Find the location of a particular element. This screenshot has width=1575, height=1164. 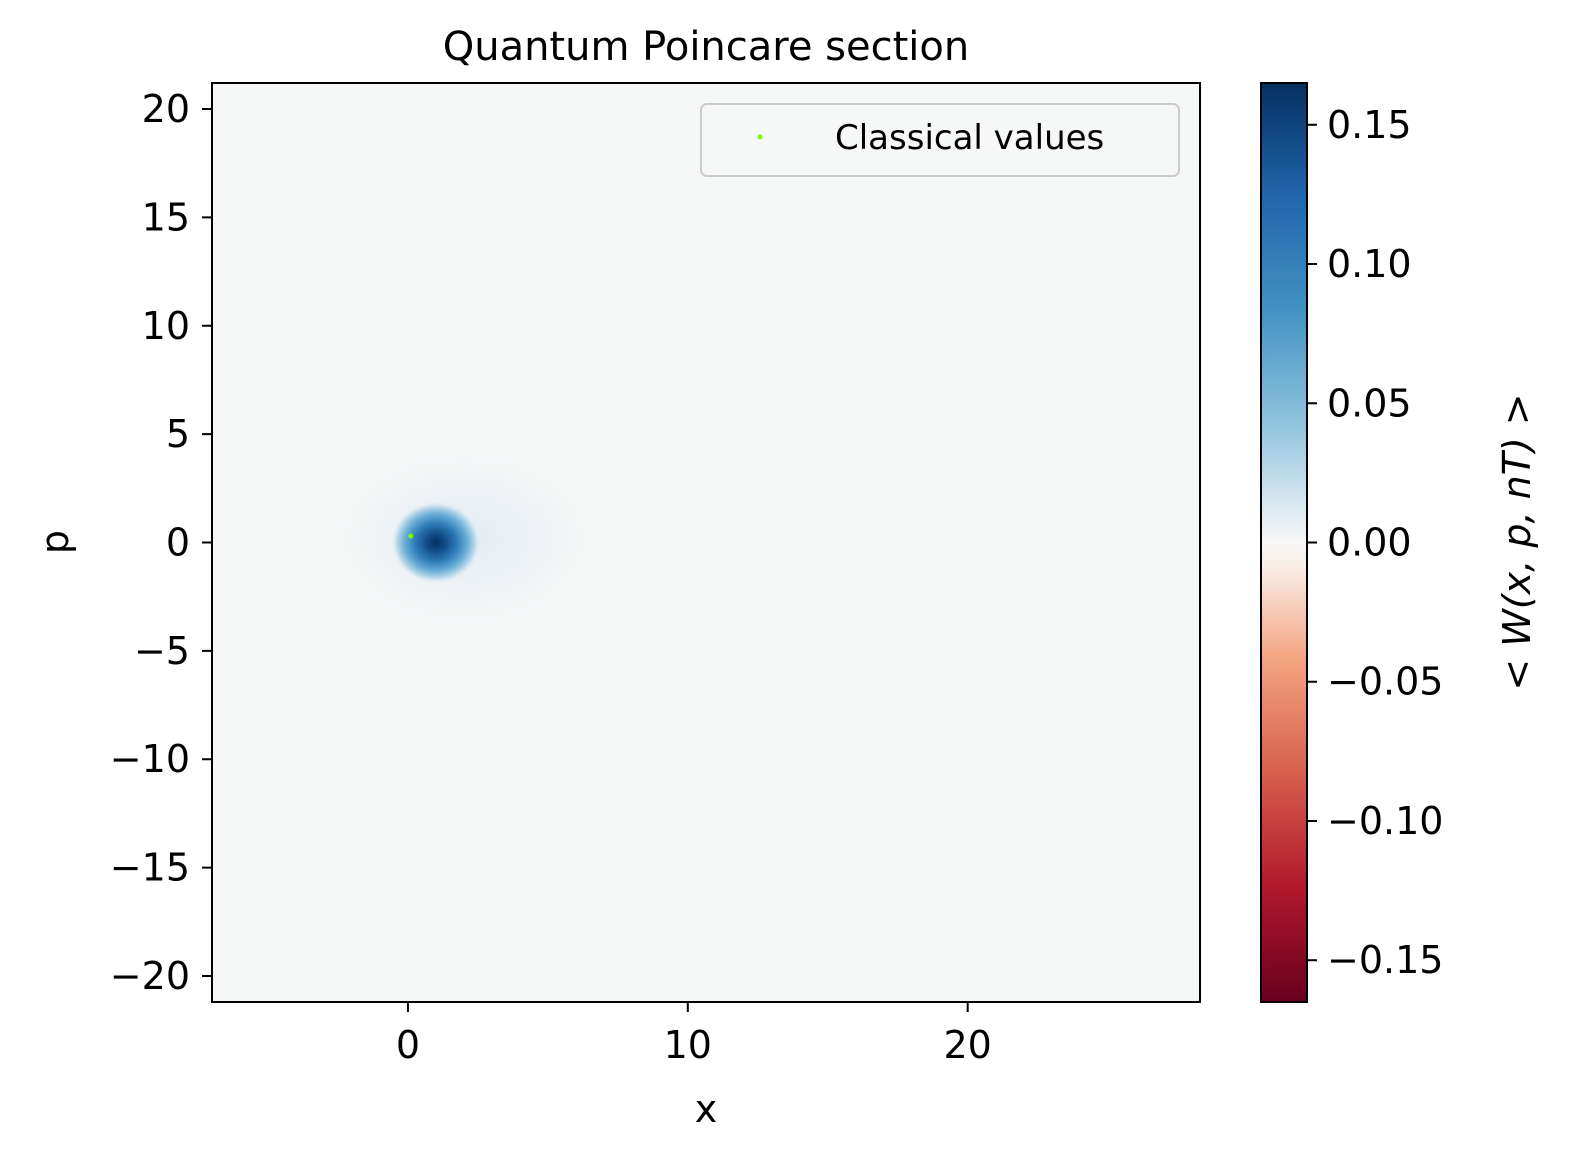

heatmap-layer is located at coordinates (463, 538).